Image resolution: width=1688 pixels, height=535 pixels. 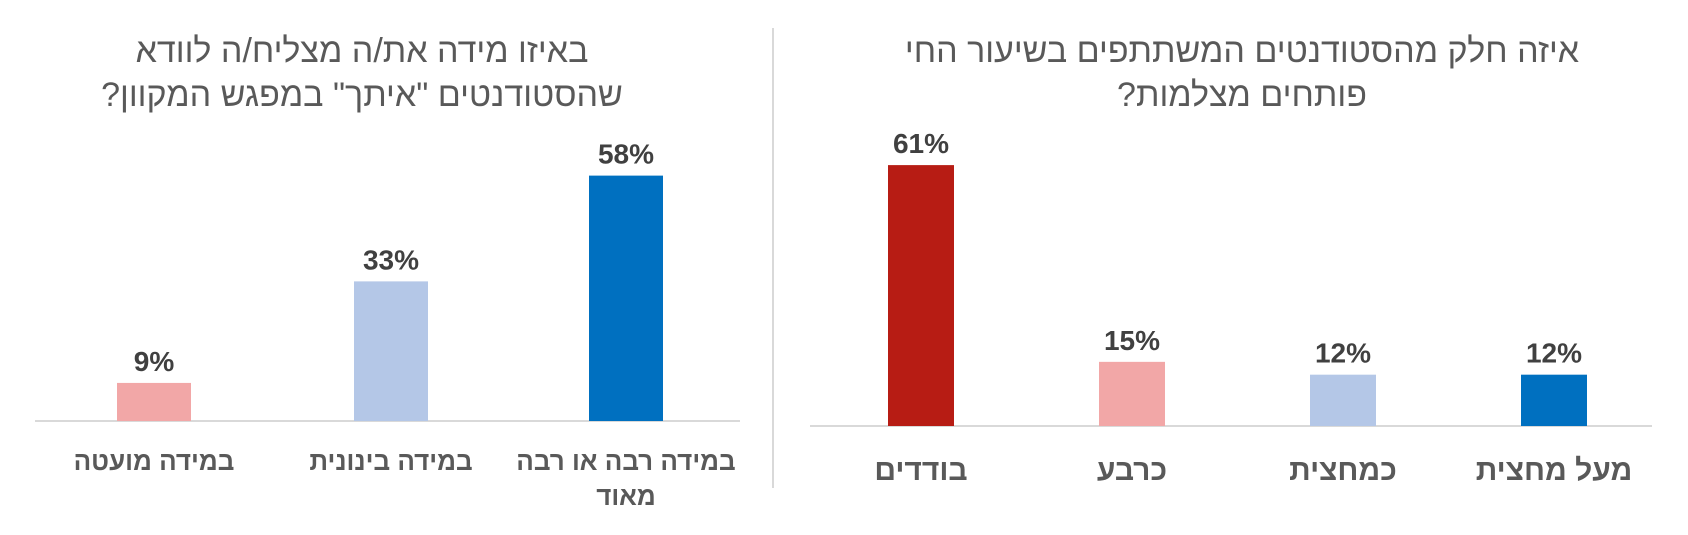 What do you see at coordinates (1242, 95) in the screenshot?
I see `right-chart-title-line-2: פותחים מצלמות?` at bounding box center [1242, 95].